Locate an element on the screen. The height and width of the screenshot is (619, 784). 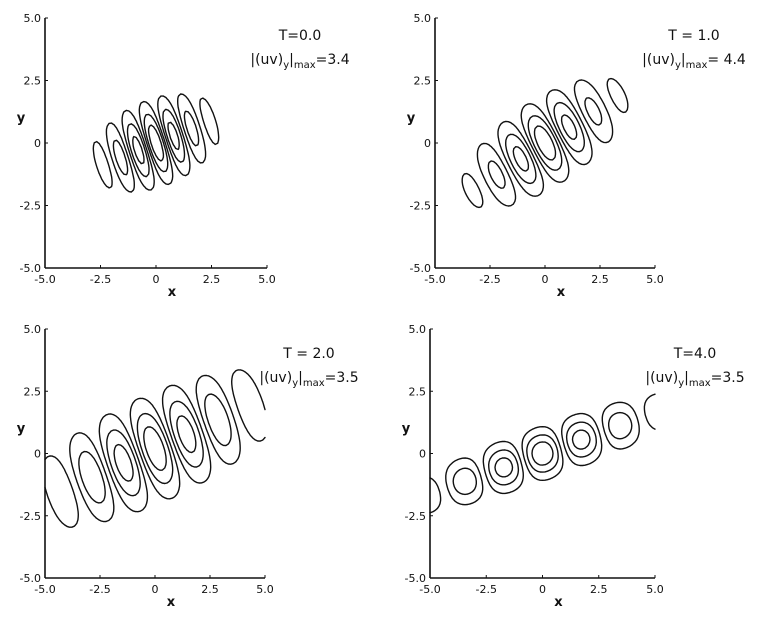
max-value-label: |(uv)y|max= 4.4 is located at coordinates (694, 61).